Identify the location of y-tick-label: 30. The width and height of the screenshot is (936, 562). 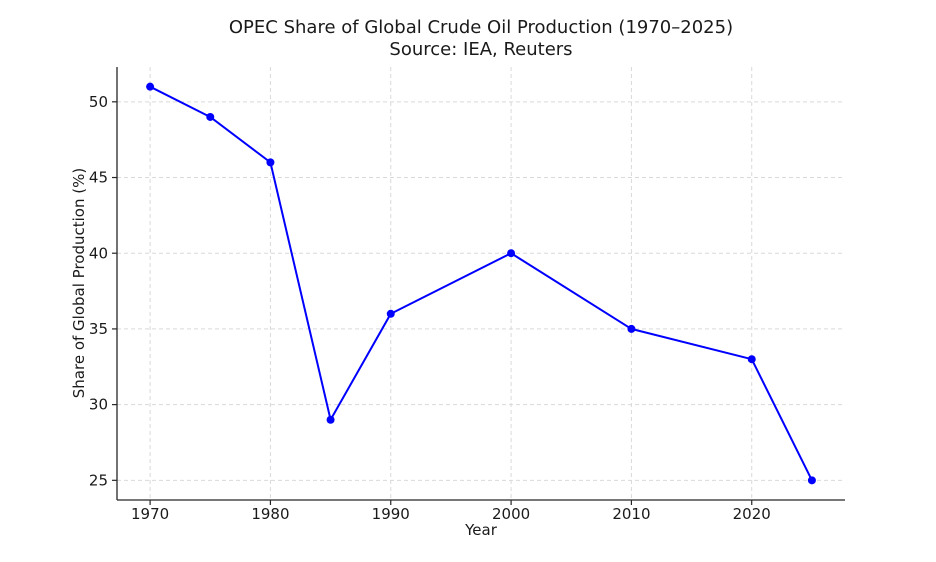
(98, 405).